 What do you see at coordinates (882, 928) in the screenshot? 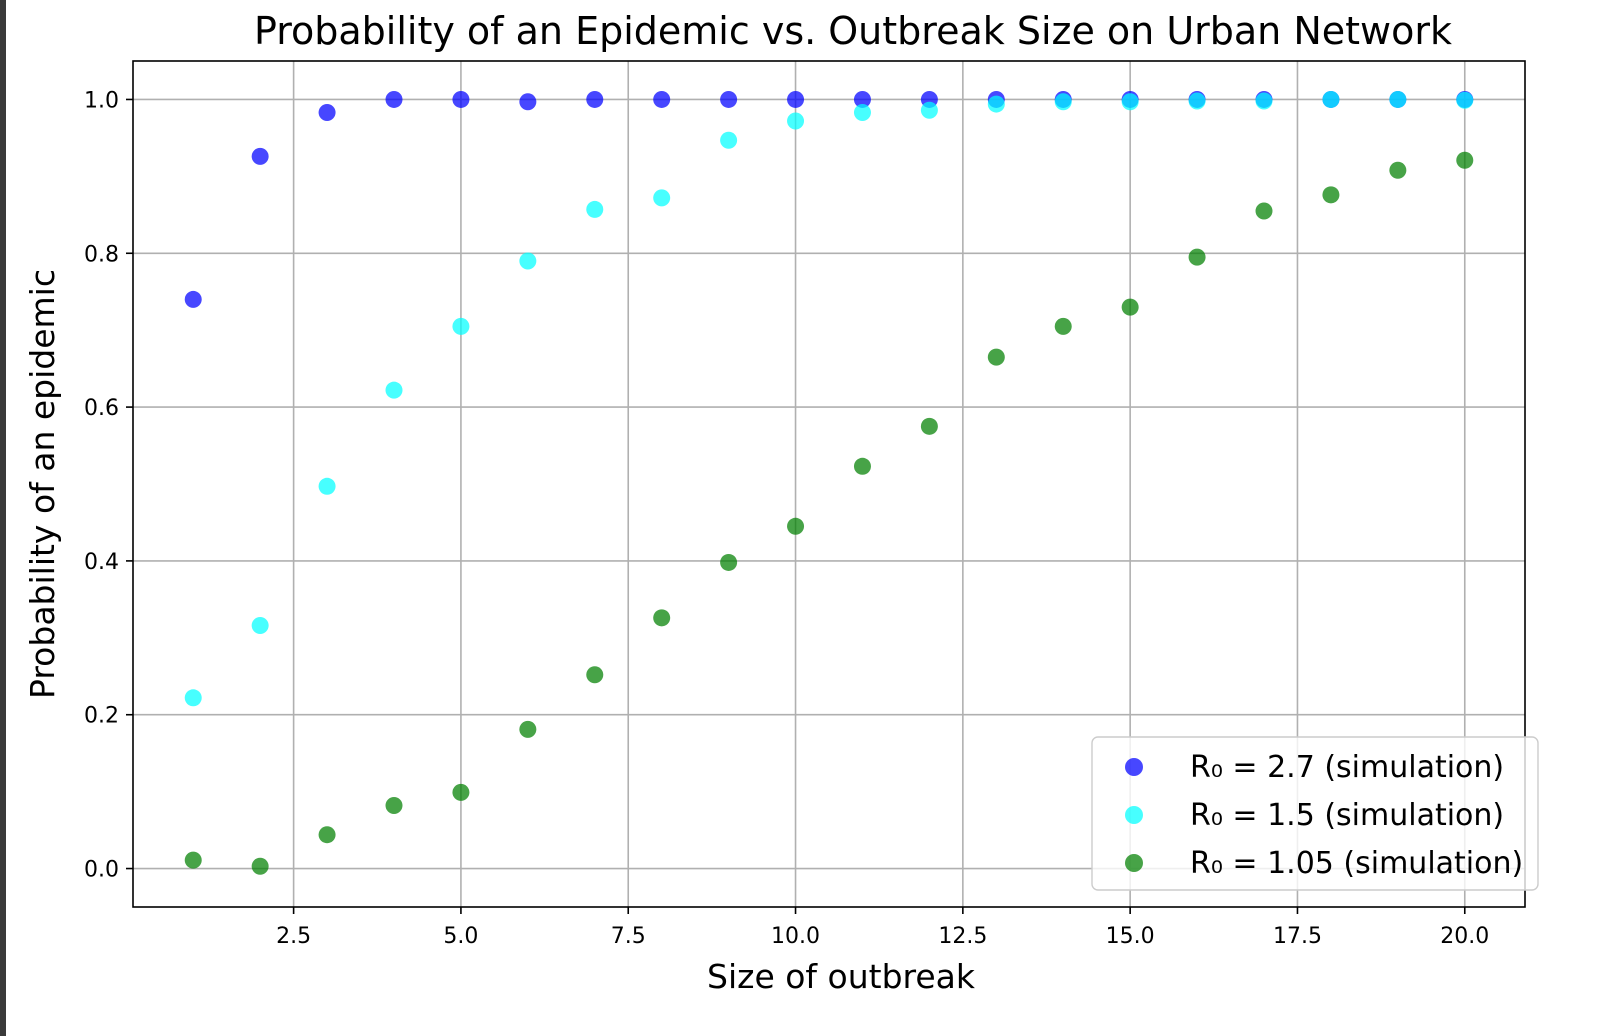
I see `x-axis-ticks: 2.5 5.0 7.5 10.0 12.5 15.0 17.5 20.0` at bounding box center [882, 928].